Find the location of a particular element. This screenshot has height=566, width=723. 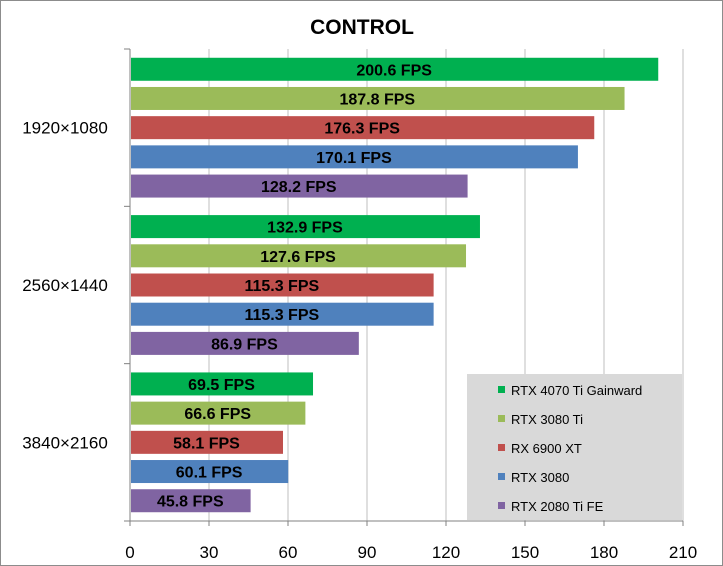

x-tick-label: 120 is located at coordinates (446, 552).